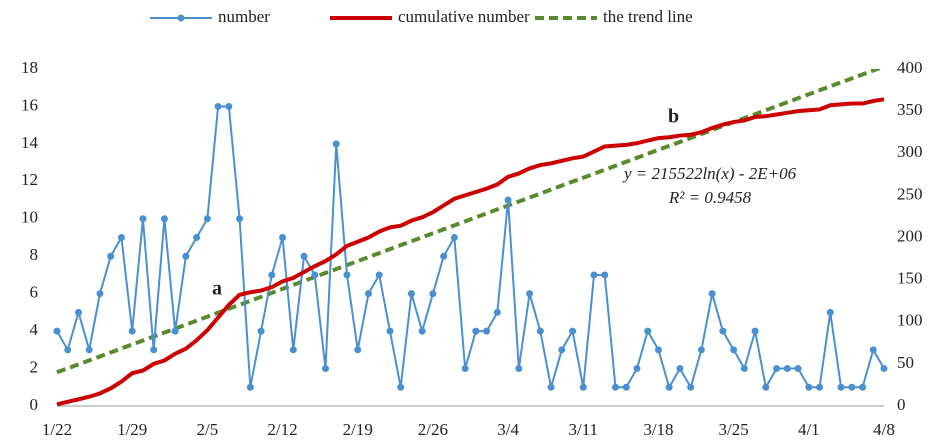 Image resolution: width=947 pixels, height=445 pixels. Describe the element at coordinates (508, 429) in the screenshot. I see `x-tick-label: 3/4` at that location.